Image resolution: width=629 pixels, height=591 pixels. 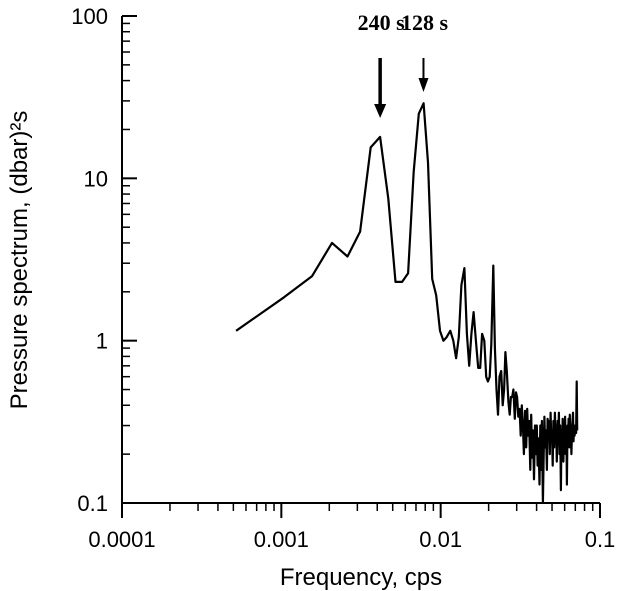 What do you see at coordinates (121, 539) in the screenshot?
I see `x-tick-label: 0.0001` at bounding box center [121, 539].